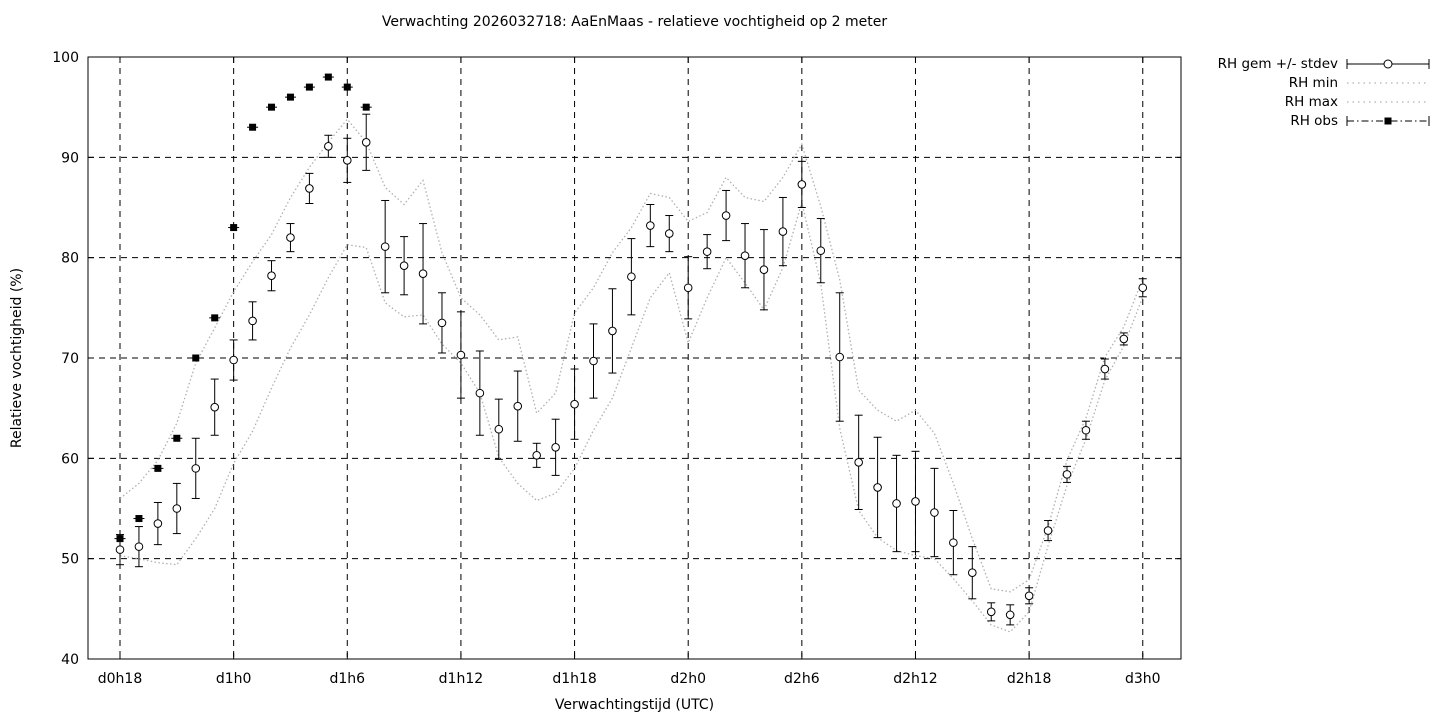 This screenshot has height=720, width=1440. Describe the element at coordinates (1325, 101) in the screenshot. I see `legend-entry-rh-max: RH max` at that location.